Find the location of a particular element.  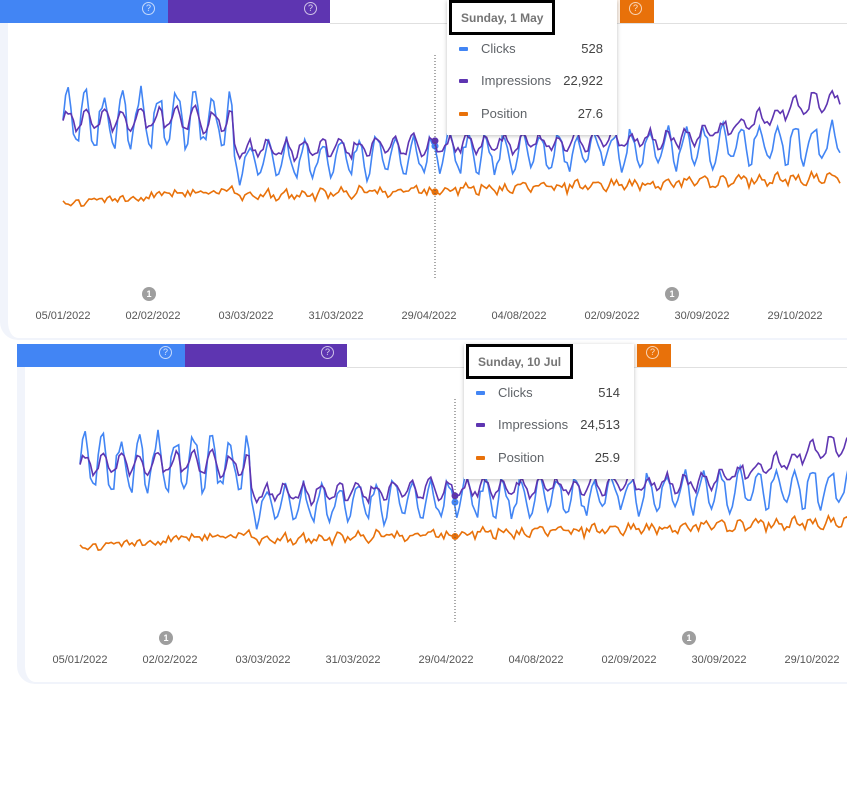

tooltip-date: Sunday, 10 Jul is located at coordinates (520, 361).